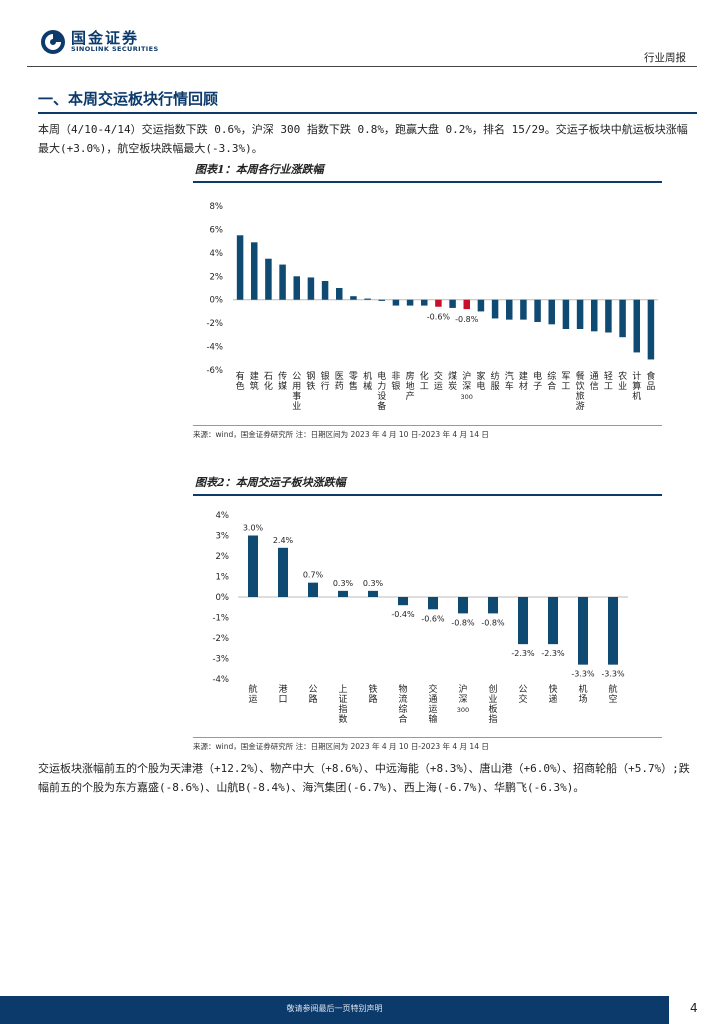 Image resolution: width=724 pixels, height=1024 pixels. Describe the element at coordinates (254, 381) in the screenshot. I see `category-label-建筑: 建筑` at that location.